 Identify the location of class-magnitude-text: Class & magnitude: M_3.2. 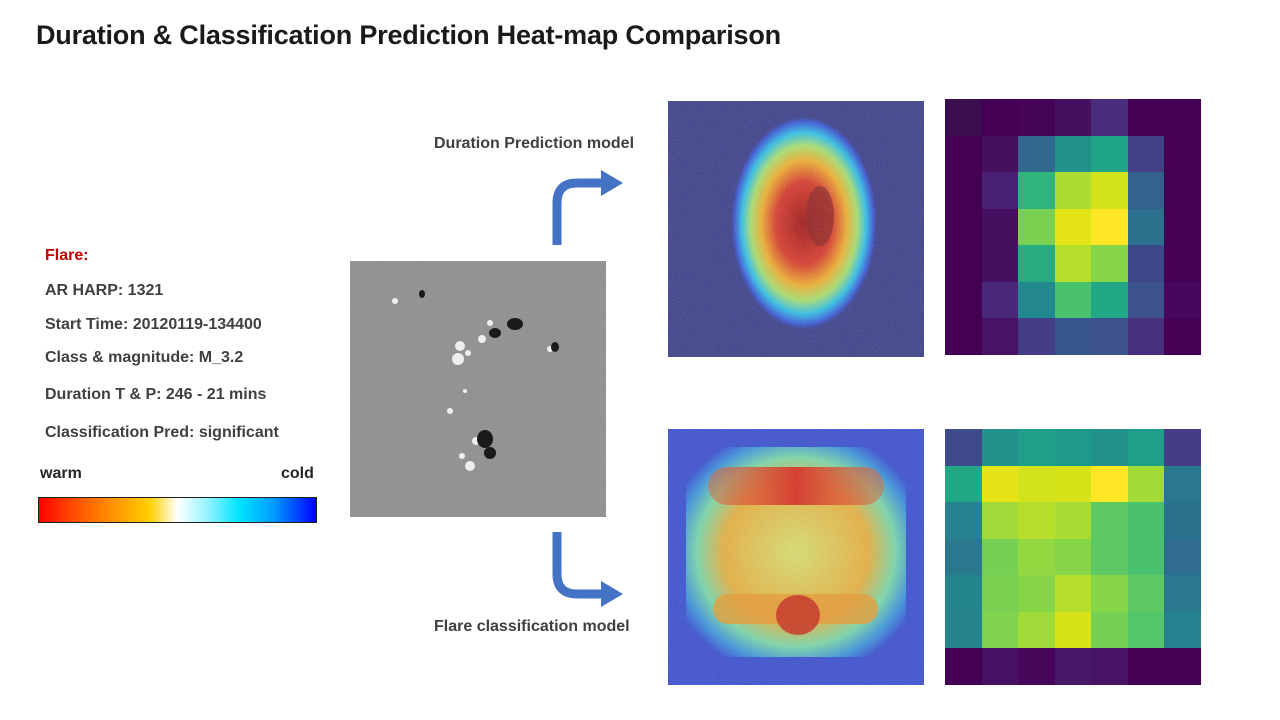
(144, 357).